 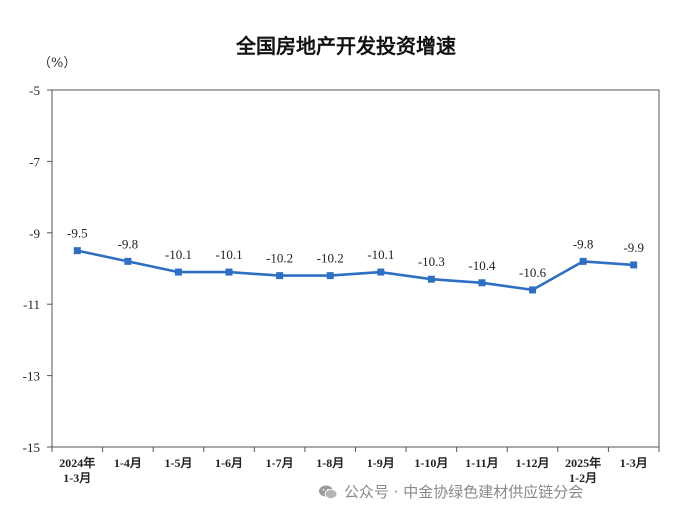 What do you see at coordinates (533, 272) in the screenshot?
I see `data-label: -10.6` at bounding box center [533, 272].